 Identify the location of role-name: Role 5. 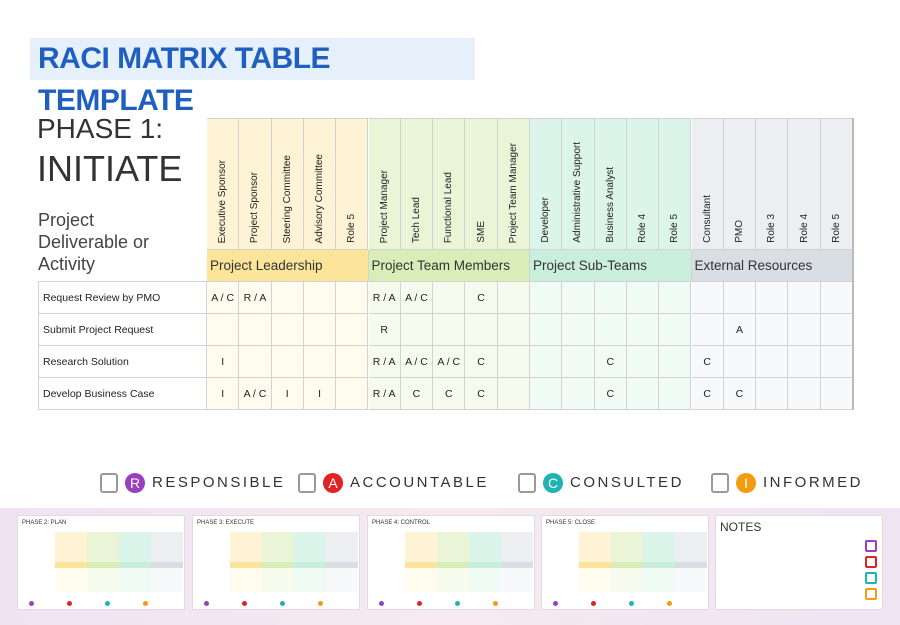
(352, 228).